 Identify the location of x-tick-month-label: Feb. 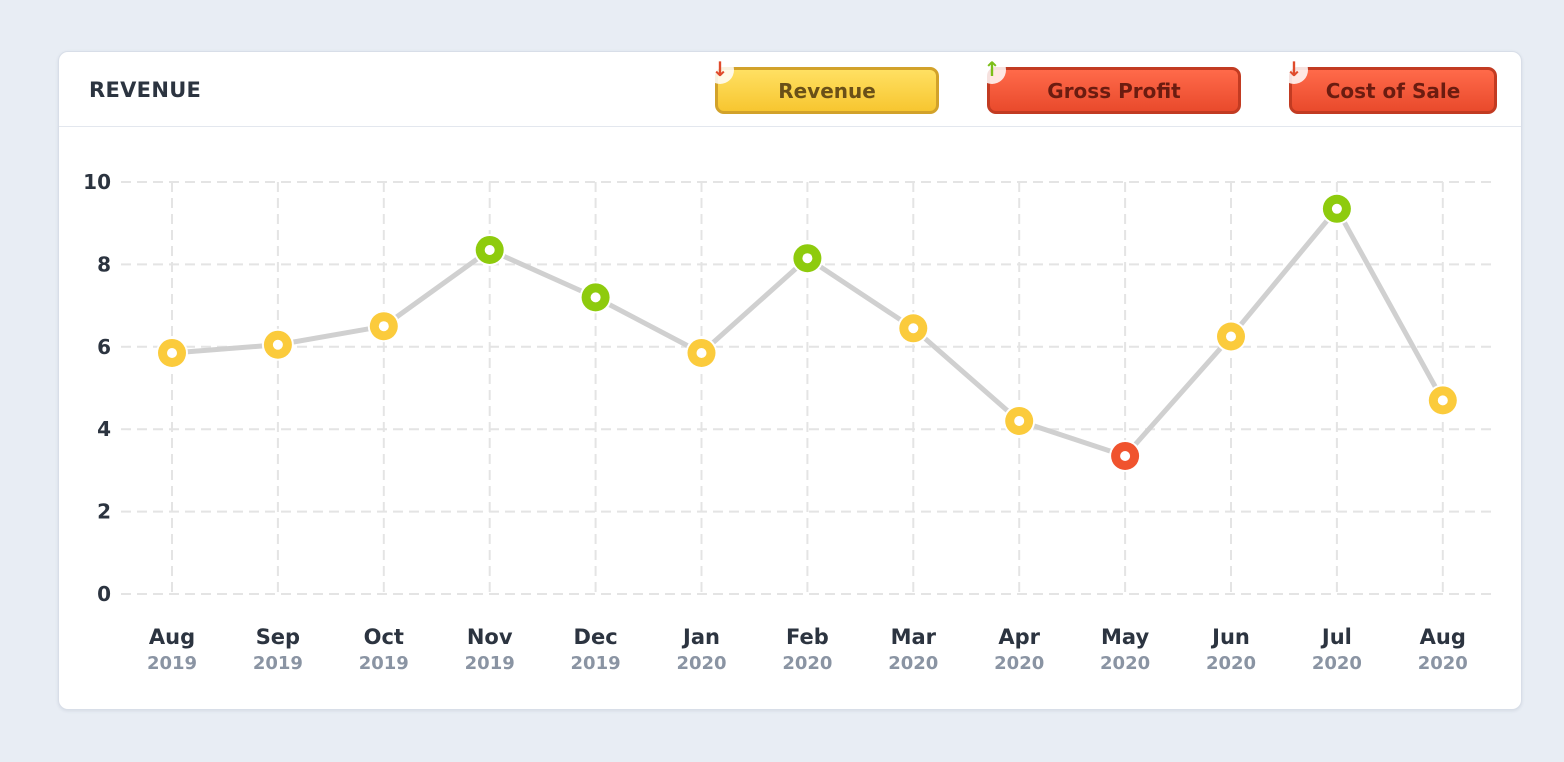
(807, 637).